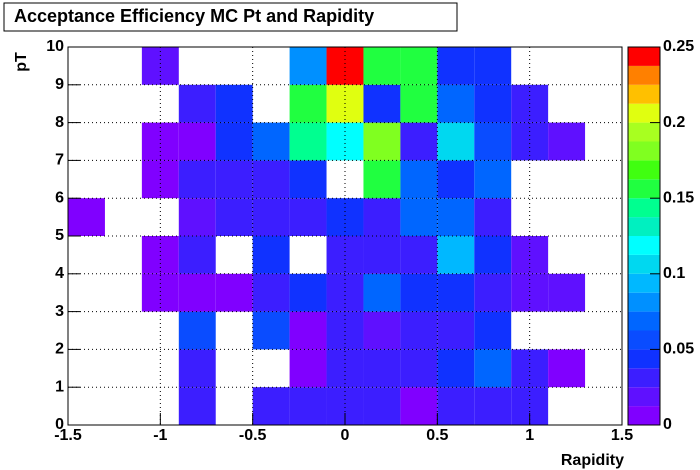  I want to click on x-tick-label: -1, so click(160, 435).